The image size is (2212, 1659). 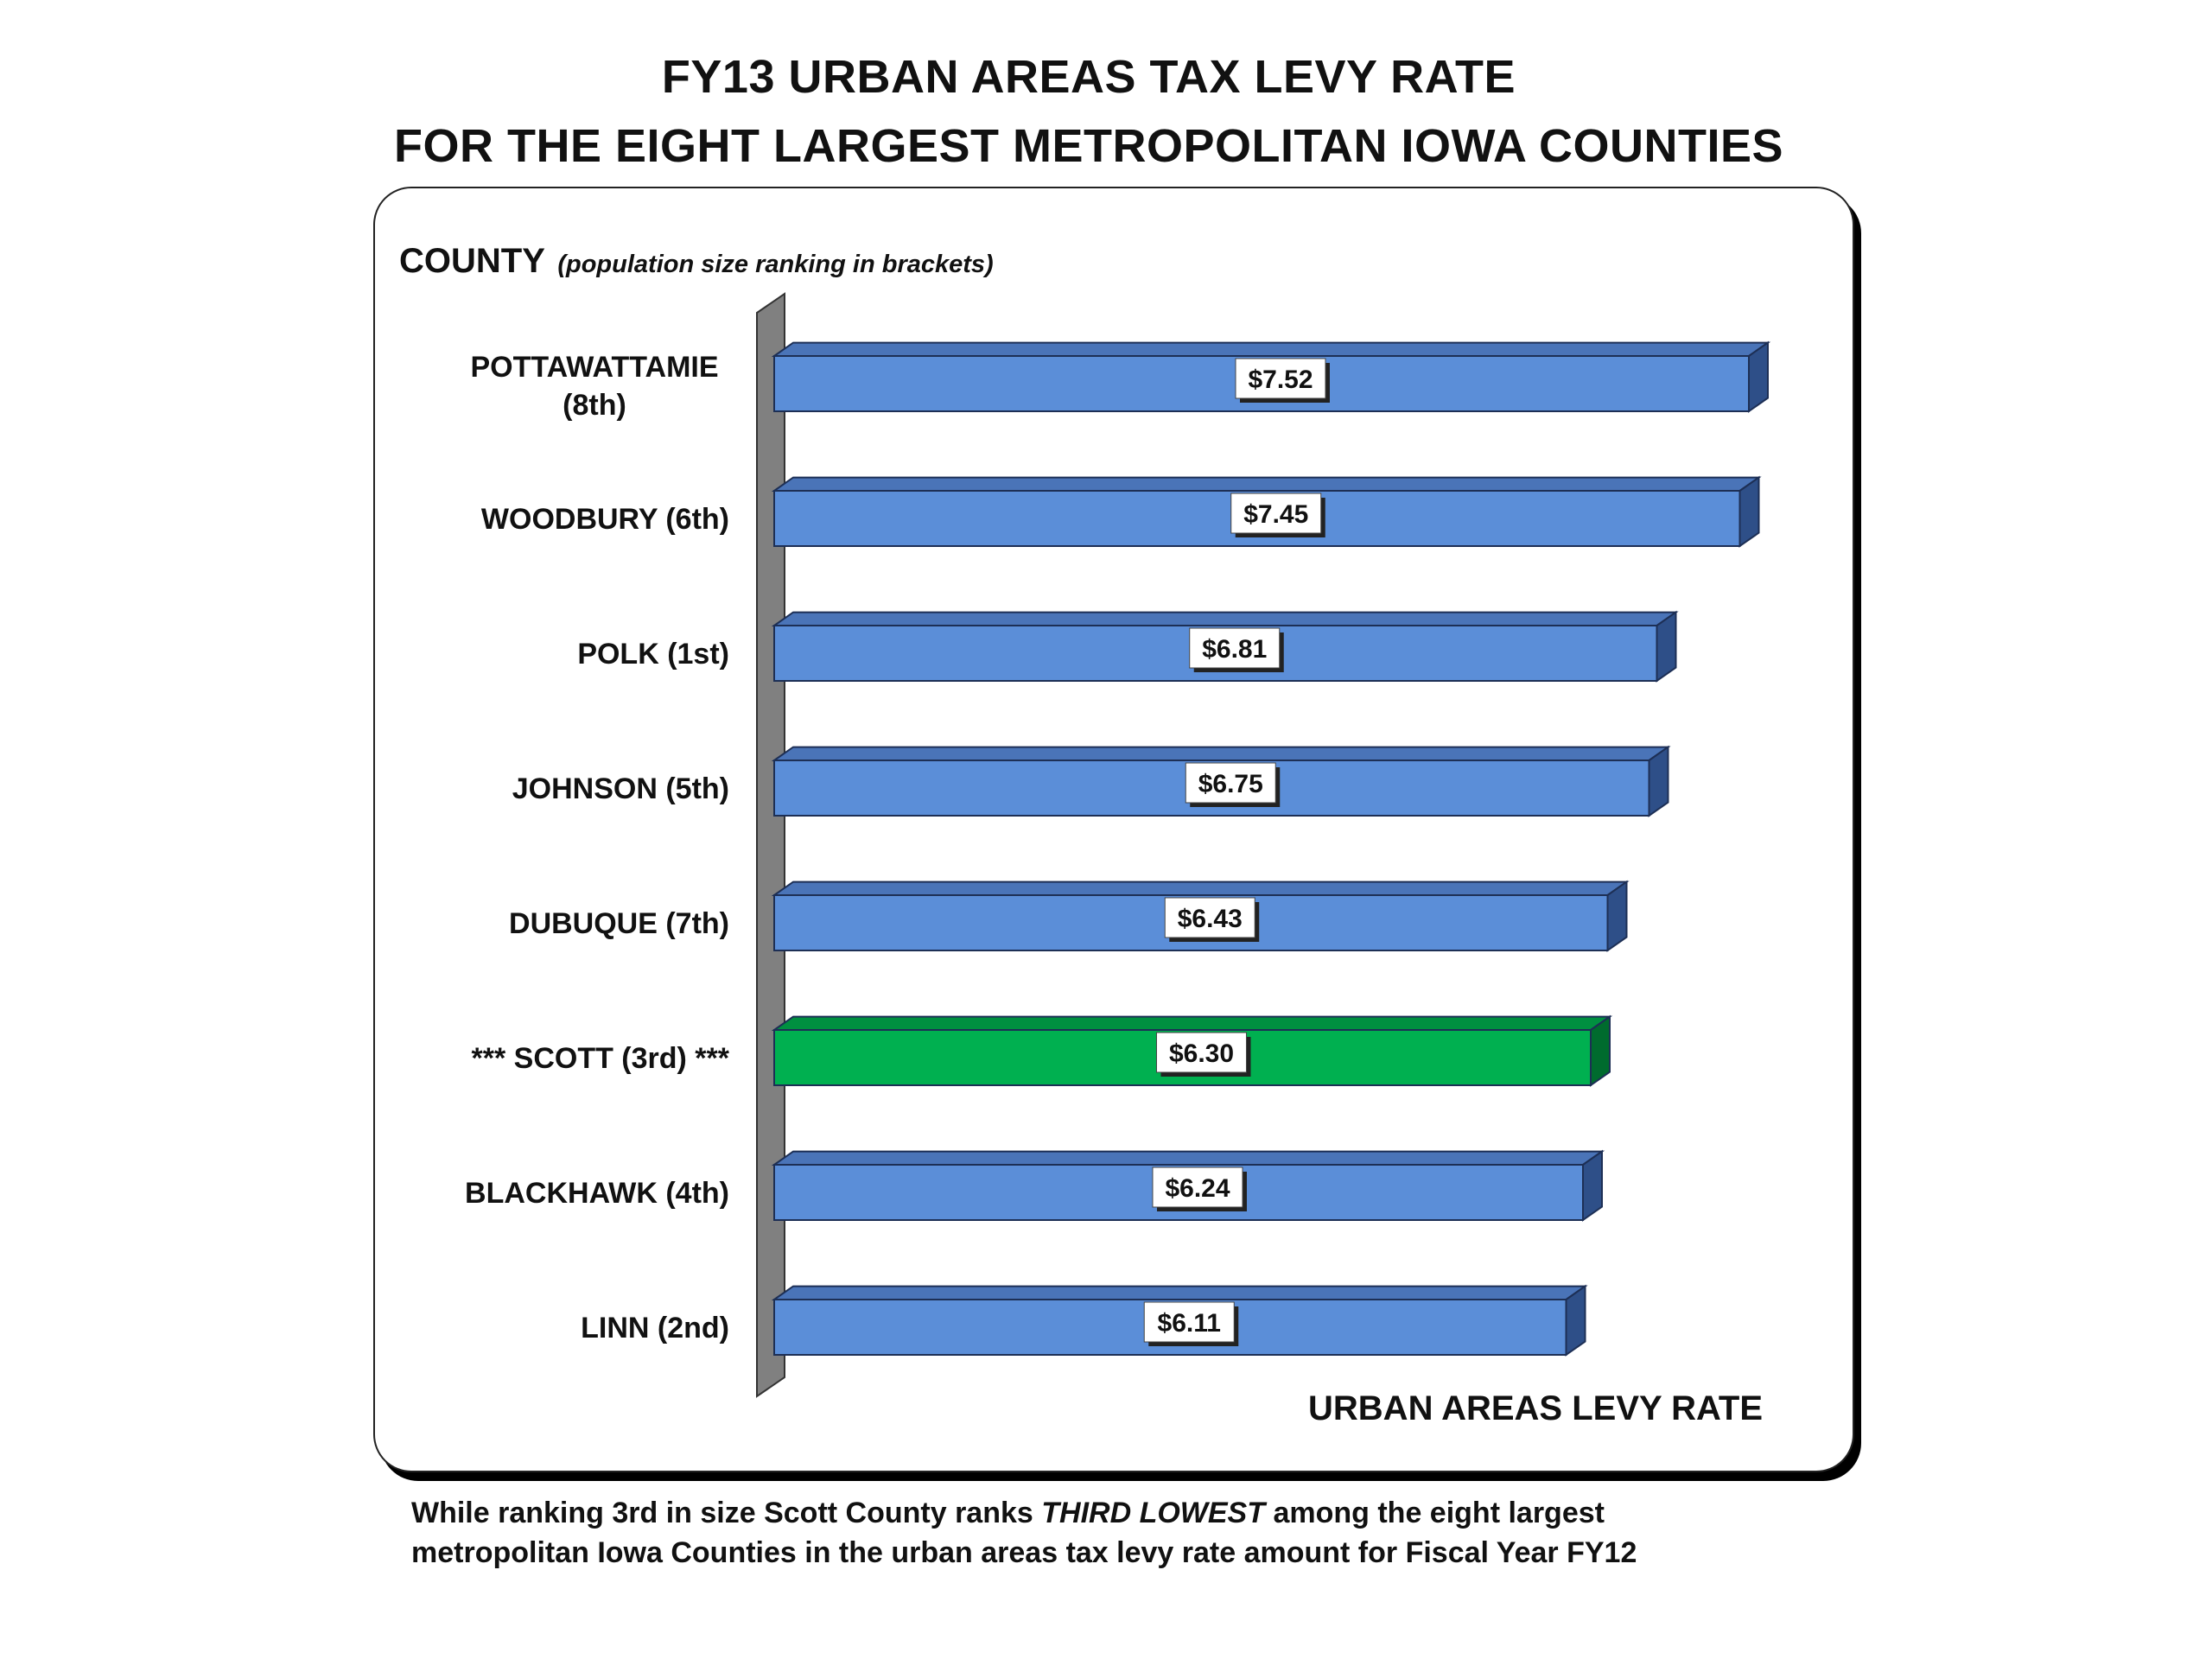 What do you see at coordinates (653, 654) in the screenshot?
I see `category-label-3: POLK (1st)` at bounding box center [653, 654].